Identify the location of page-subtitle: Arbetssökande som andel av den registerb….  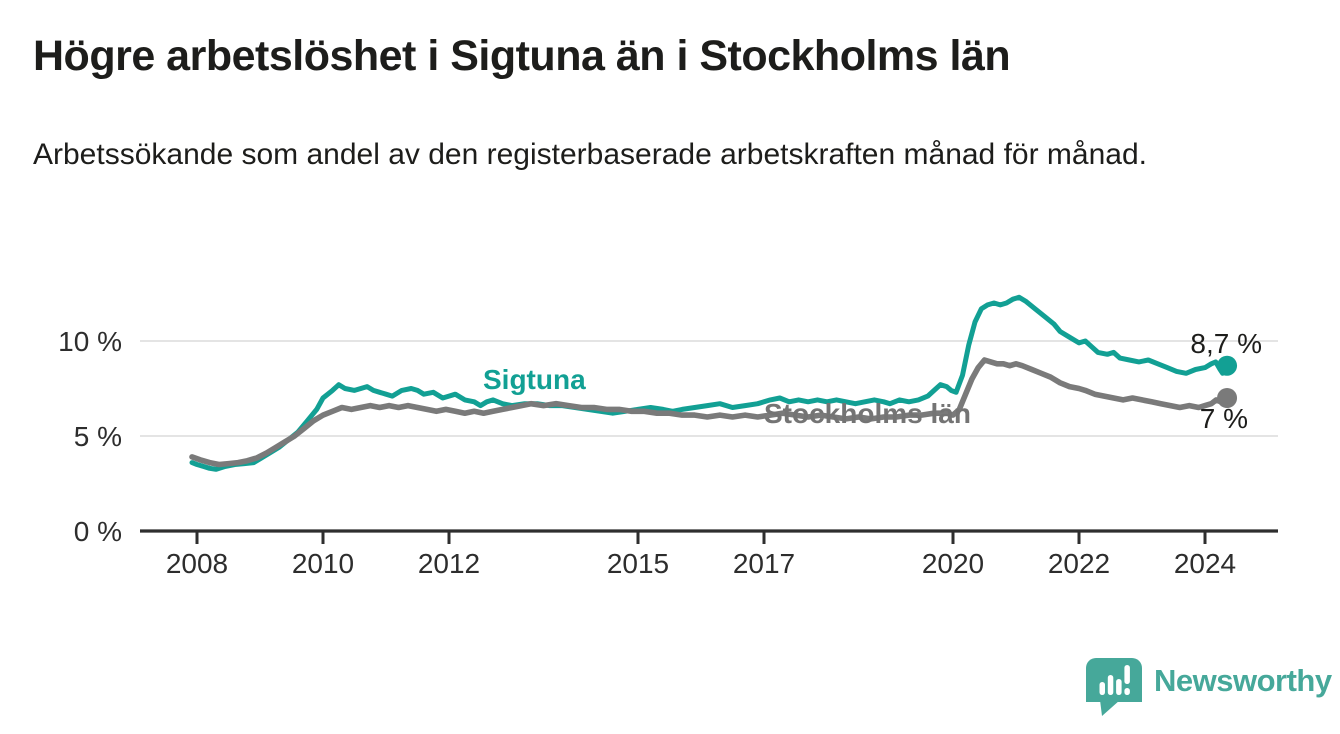
(590, 154).